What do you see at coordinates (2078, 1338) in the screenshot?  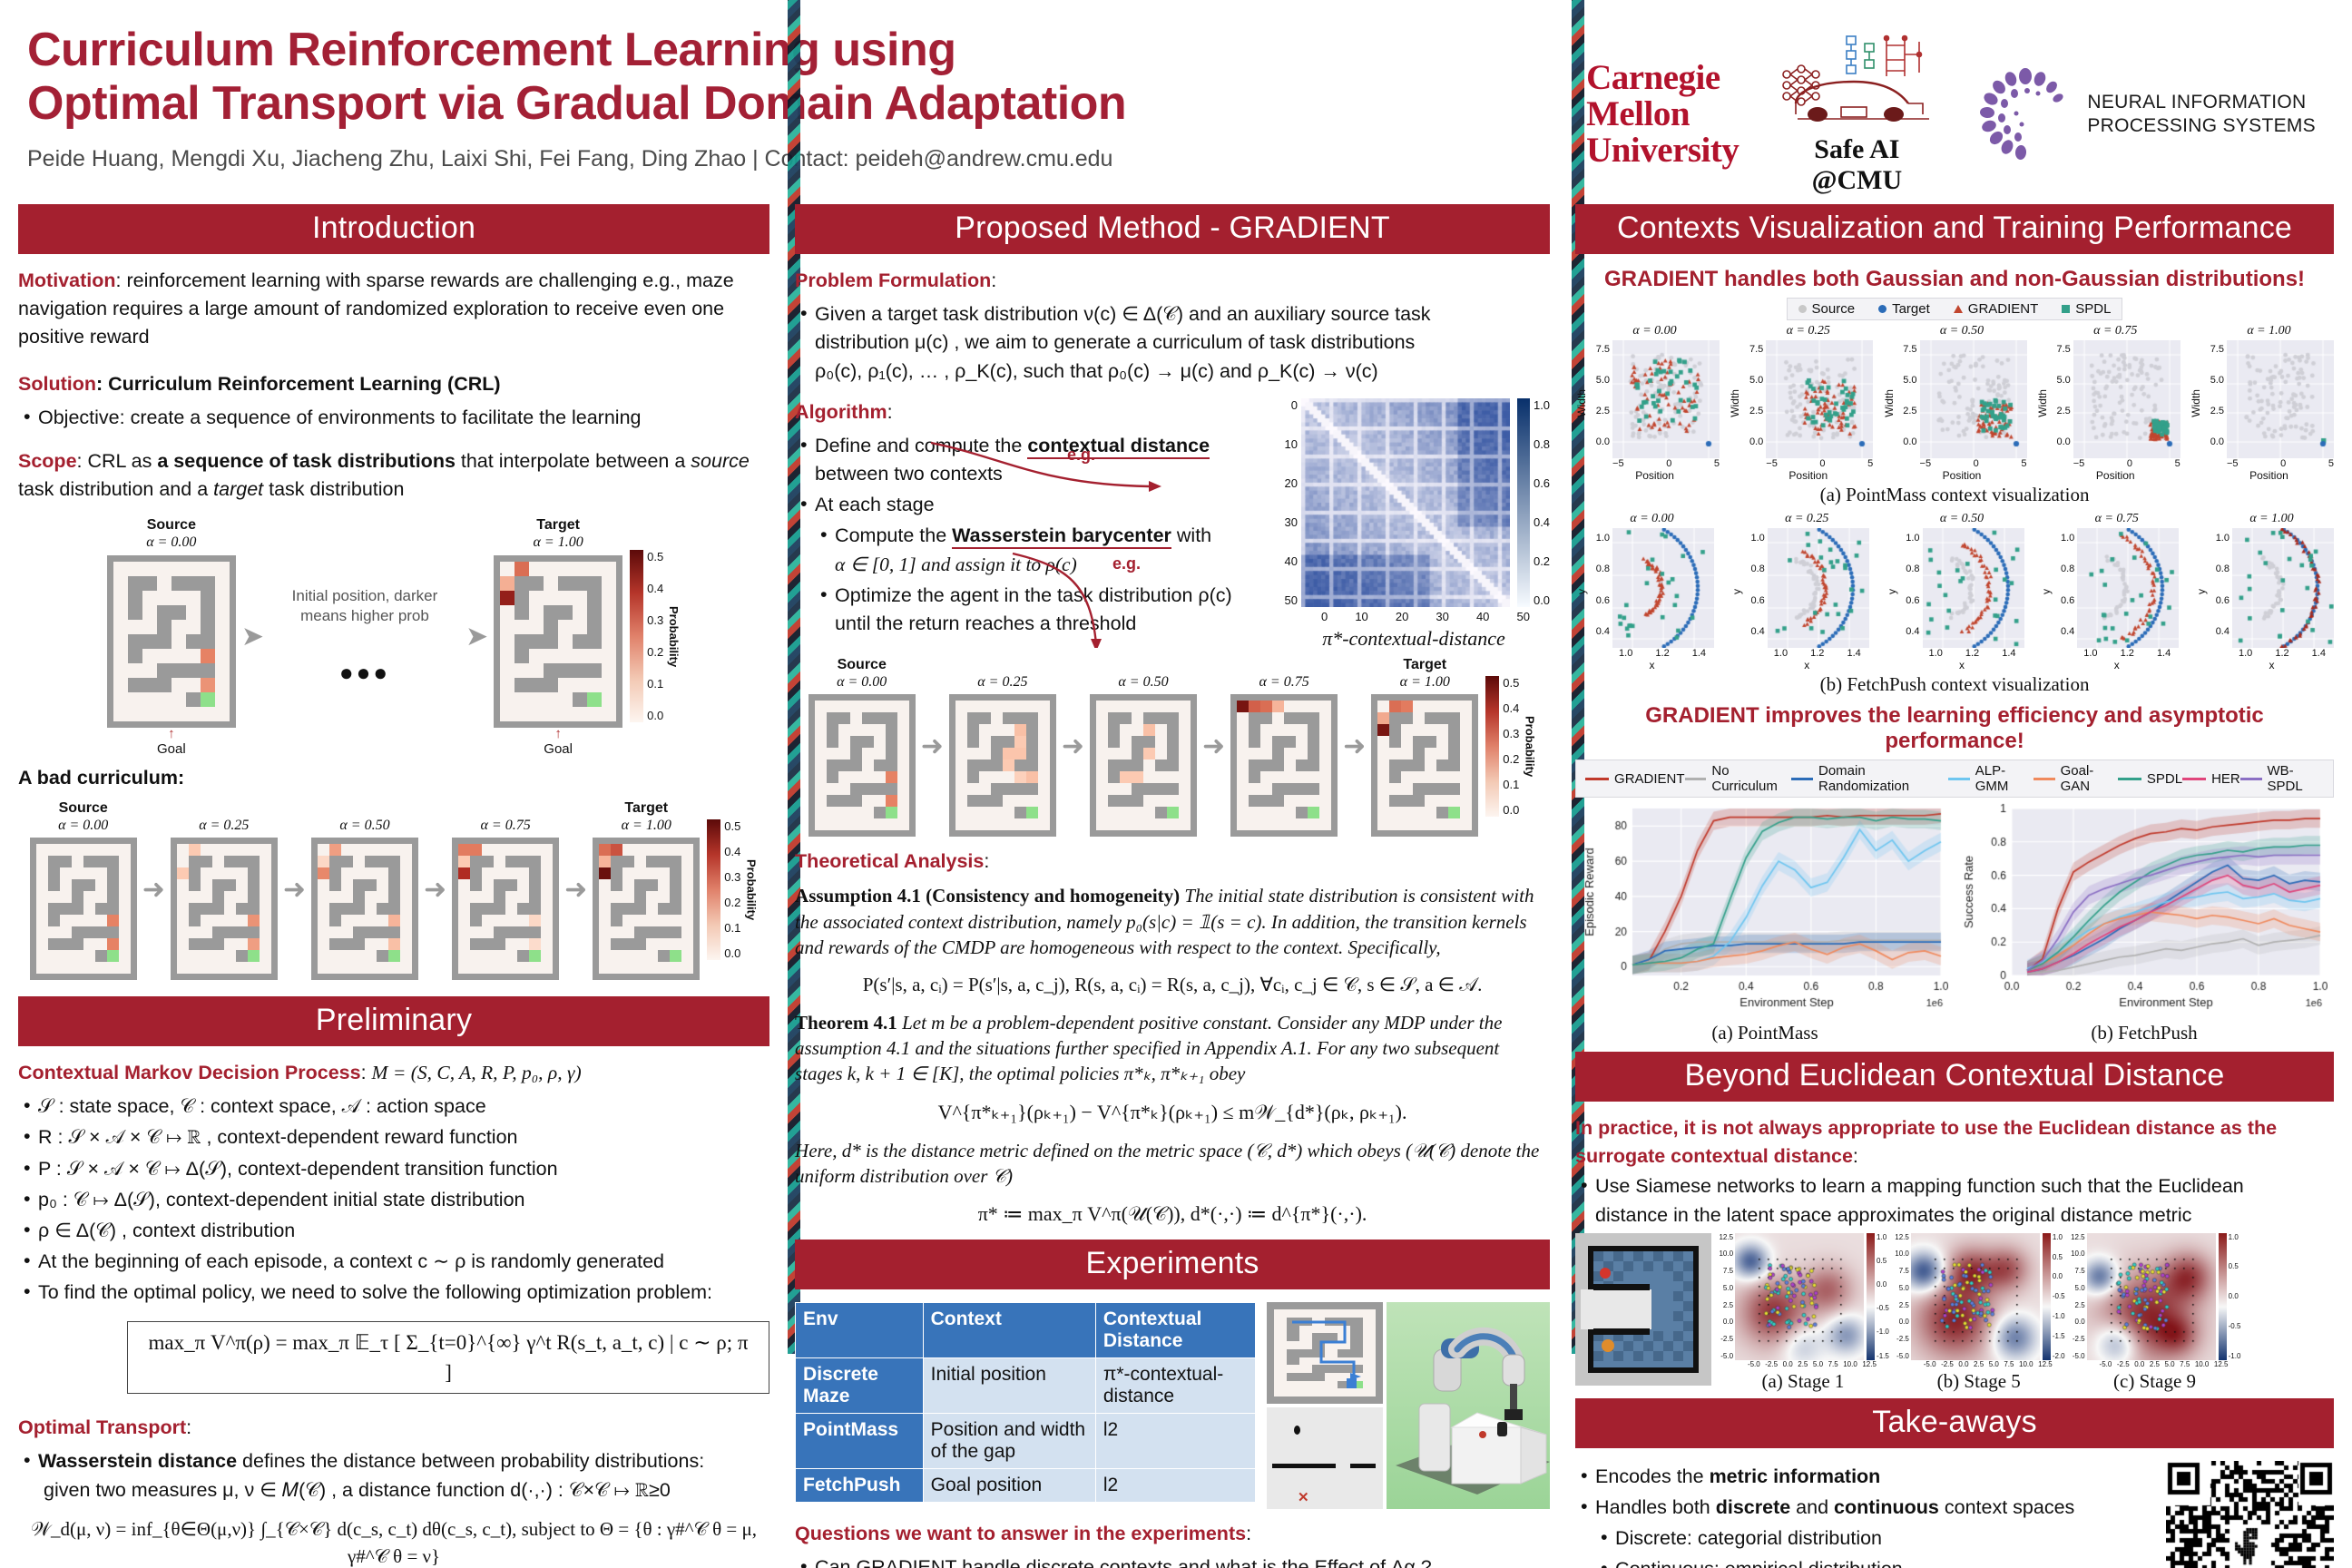 I see `tick-label: -2.5` at bounding box center [2078, 1338].